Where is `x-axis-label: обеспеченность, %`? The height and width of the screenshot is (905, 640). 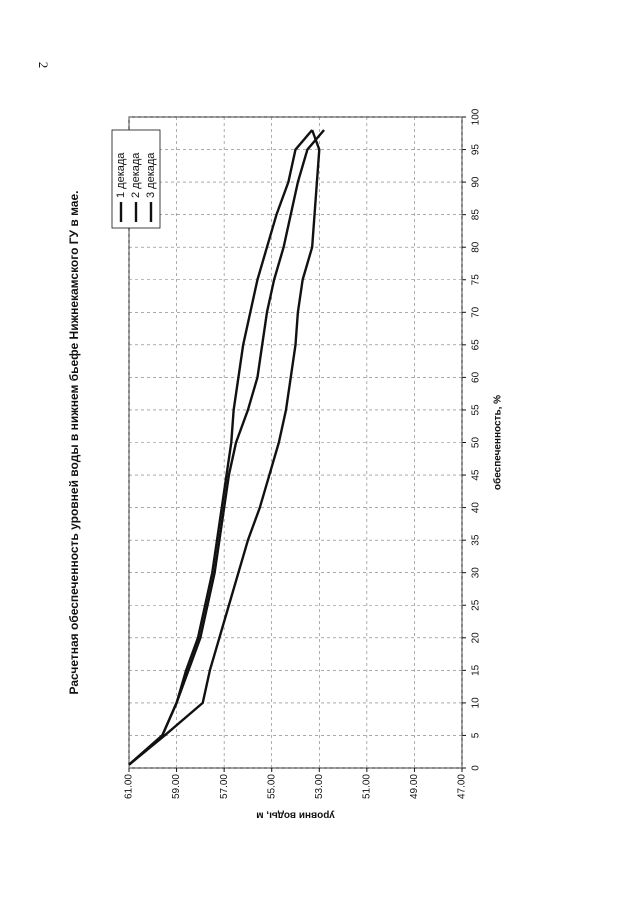 x-axis-label: обеспеченность, % is located at coordinates (498, 442).